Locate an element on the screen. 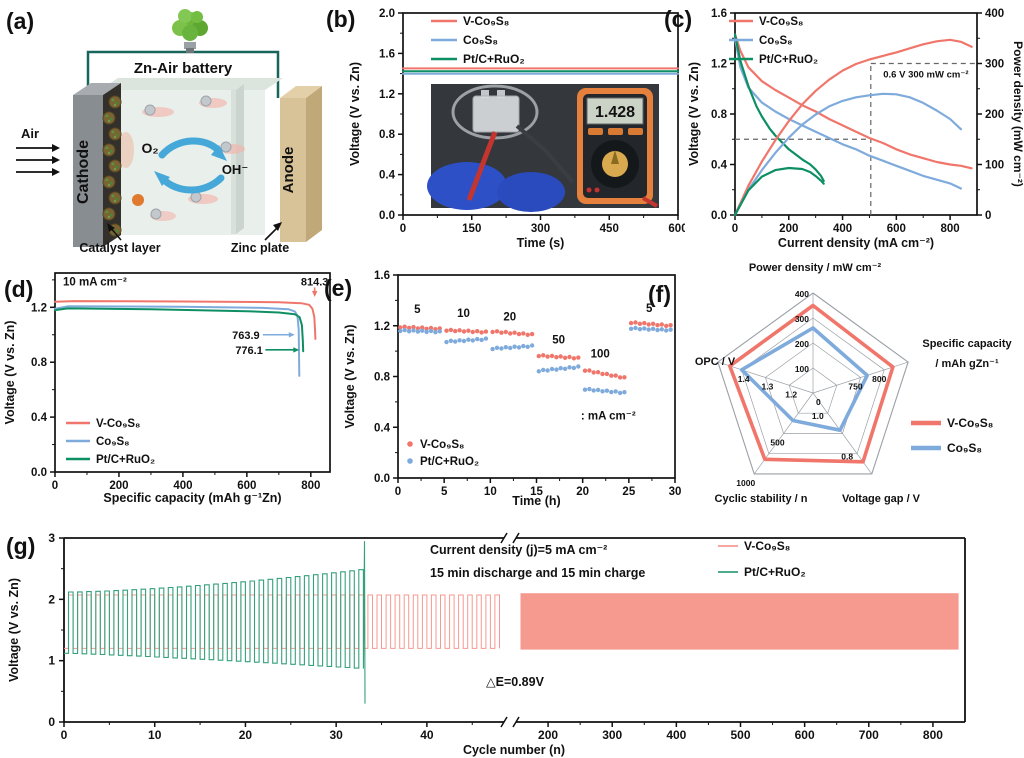 Image resolution: width=1024 pixels, height=758 pixels. panel-tag-f: (f) is located at coordinates (659, 294).